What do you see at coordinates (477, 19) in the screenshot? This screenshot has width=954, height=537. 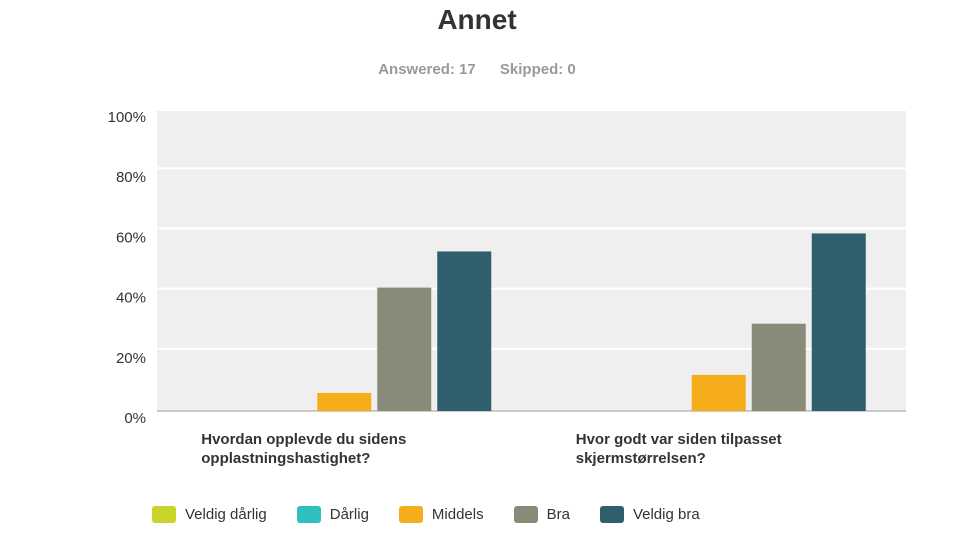 I see `chart-title: Annet` at bounding box center [477, 19].